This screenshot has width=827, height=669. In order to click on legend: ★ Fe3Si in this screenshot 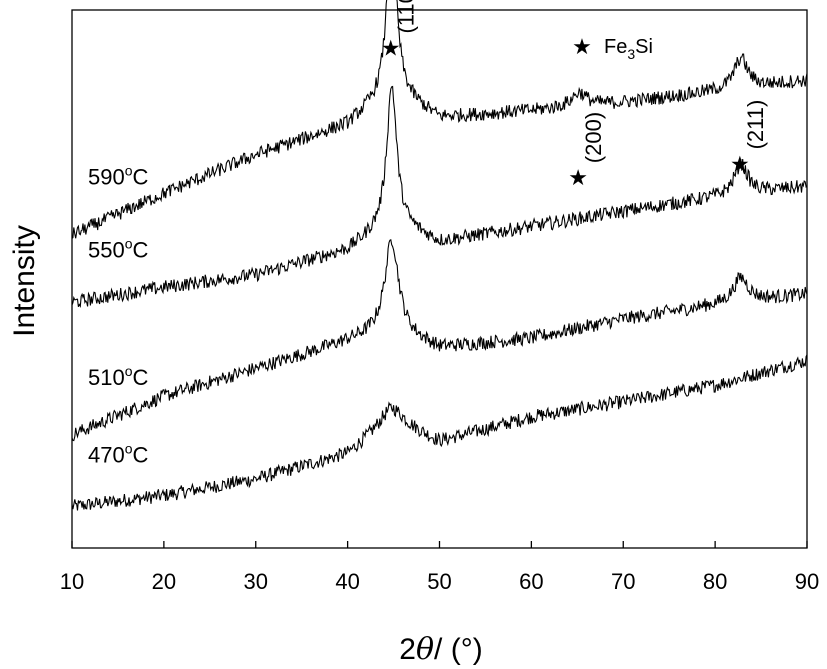, I will do `click(612, 48)`.